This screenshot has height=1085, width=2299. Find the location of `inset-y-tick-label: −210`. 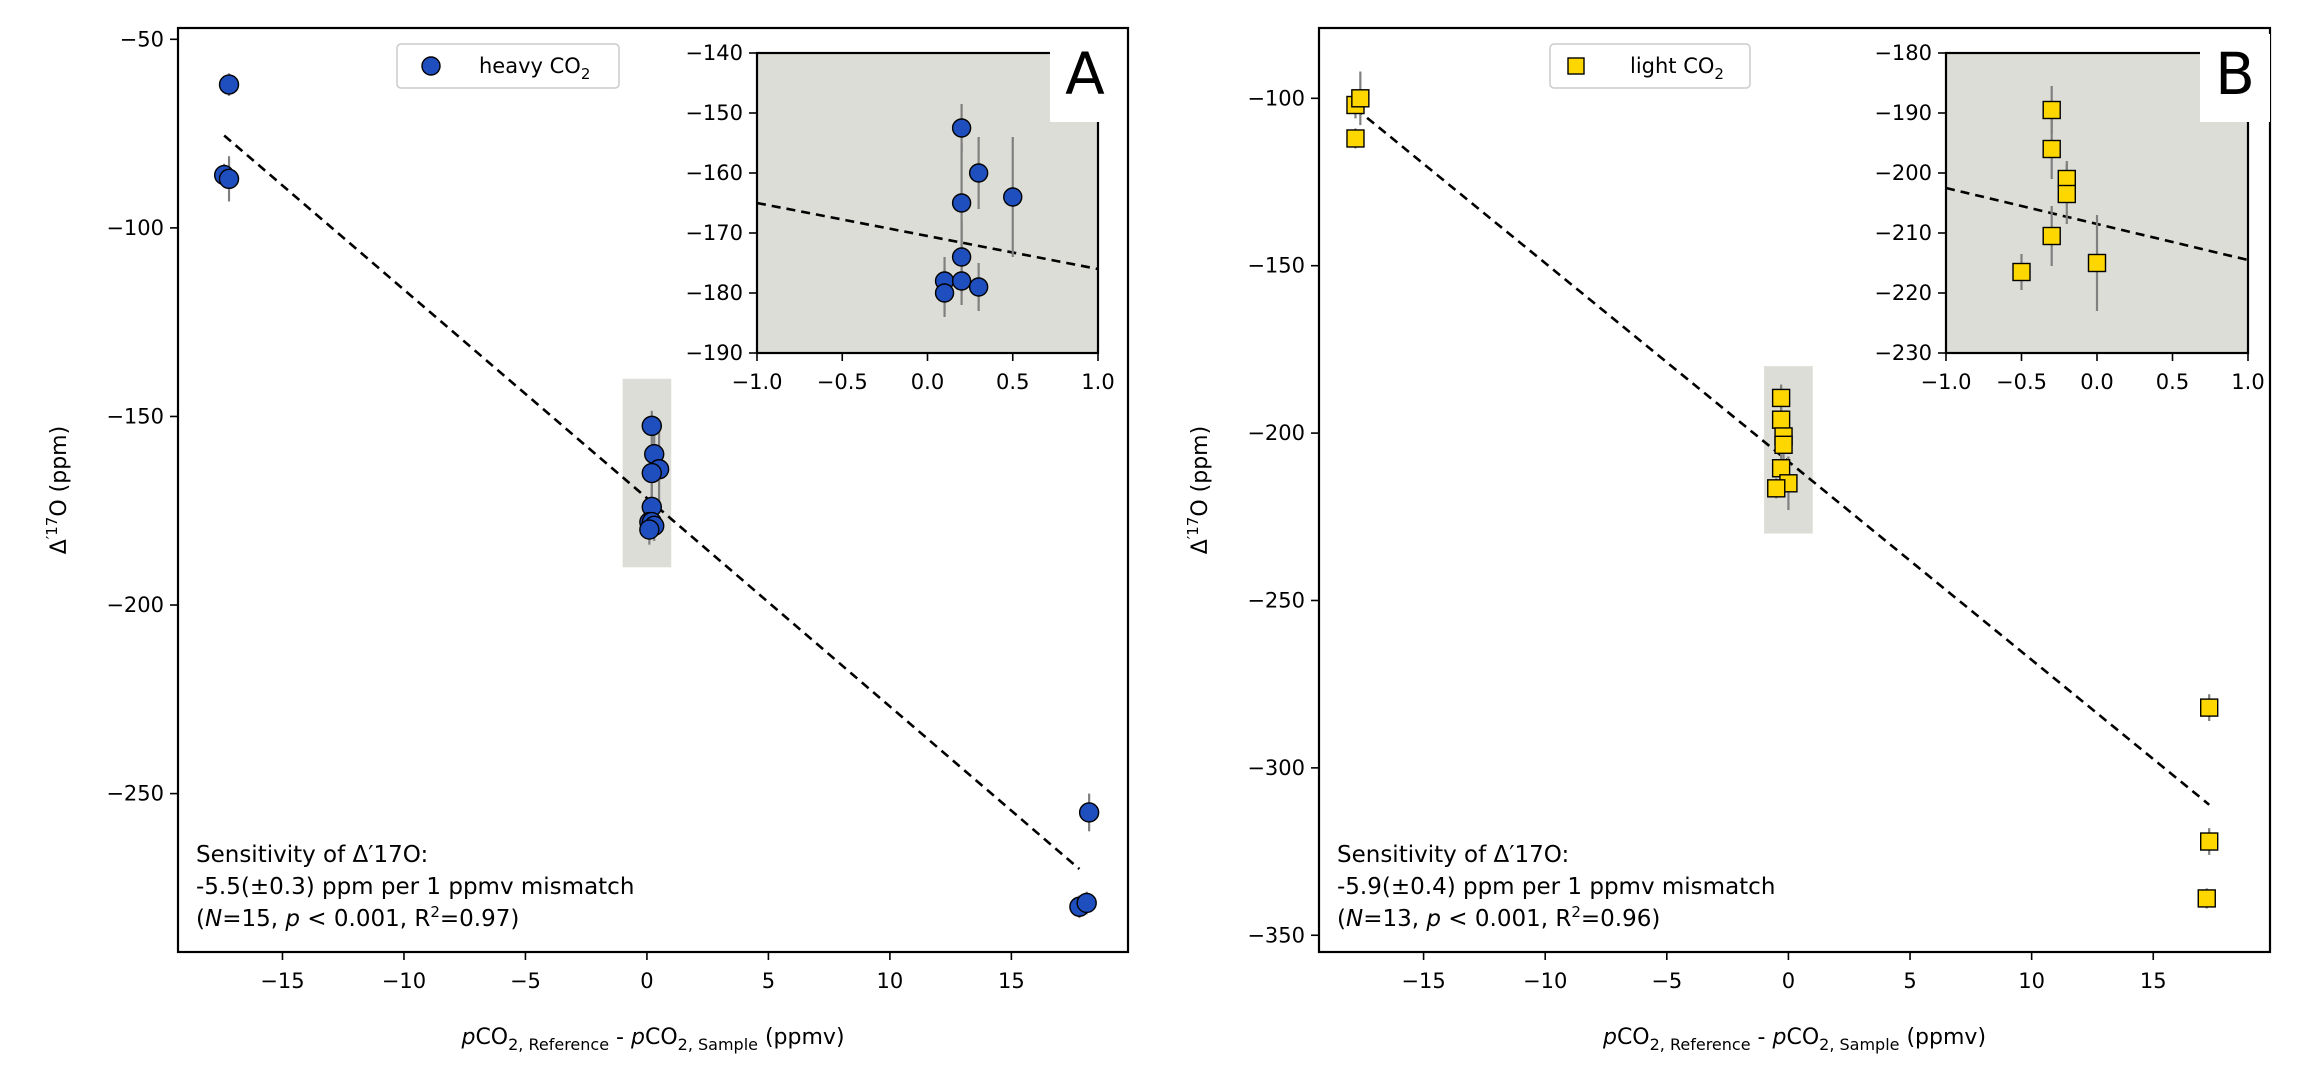

inset-y-tick-label: −210 is located at coordinates (1903, 233).